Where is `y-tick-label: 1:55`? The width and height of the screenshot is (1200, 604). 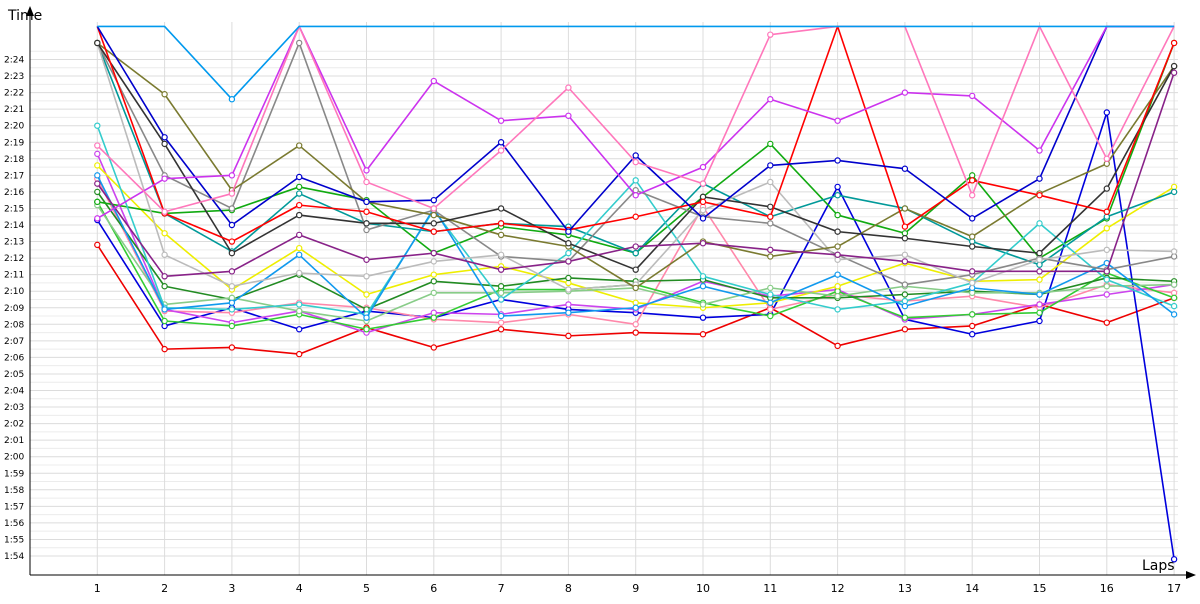
y-tick-label: 1:55 is located at coordinates (14, 540).